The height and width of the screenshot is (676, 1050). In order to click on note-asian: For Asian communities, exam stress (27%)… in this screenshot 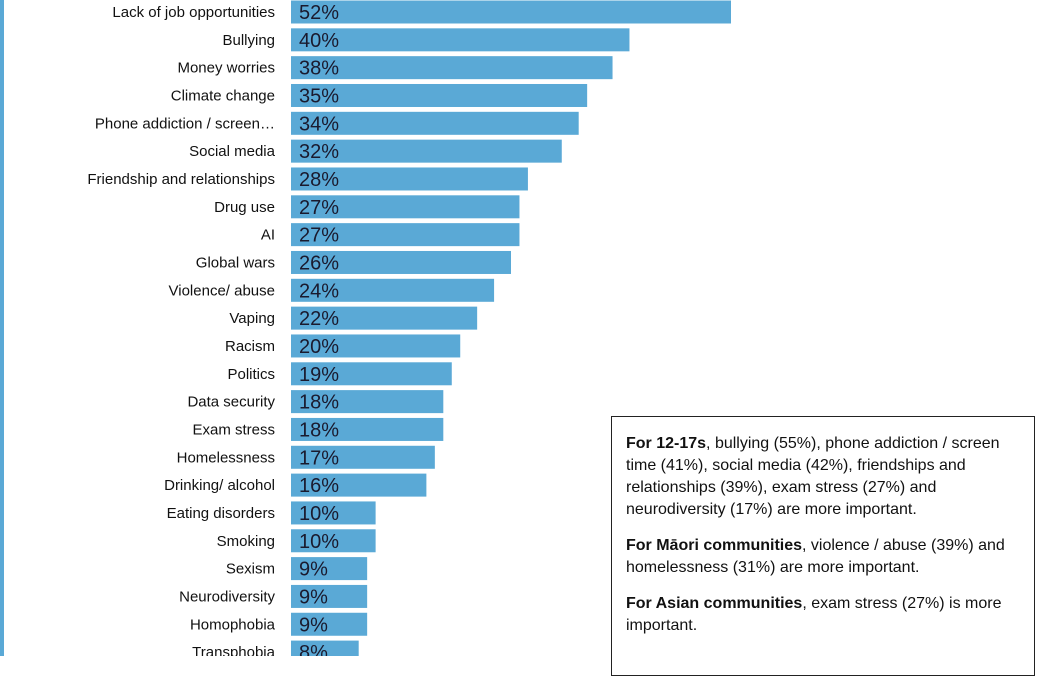, I will do `click(823, 615)`.